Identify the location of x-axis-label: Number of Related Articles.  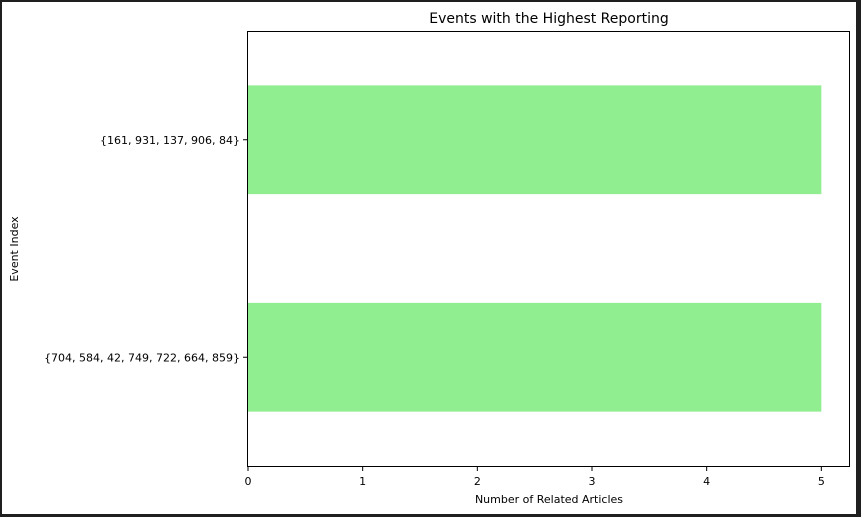
(549, 499).